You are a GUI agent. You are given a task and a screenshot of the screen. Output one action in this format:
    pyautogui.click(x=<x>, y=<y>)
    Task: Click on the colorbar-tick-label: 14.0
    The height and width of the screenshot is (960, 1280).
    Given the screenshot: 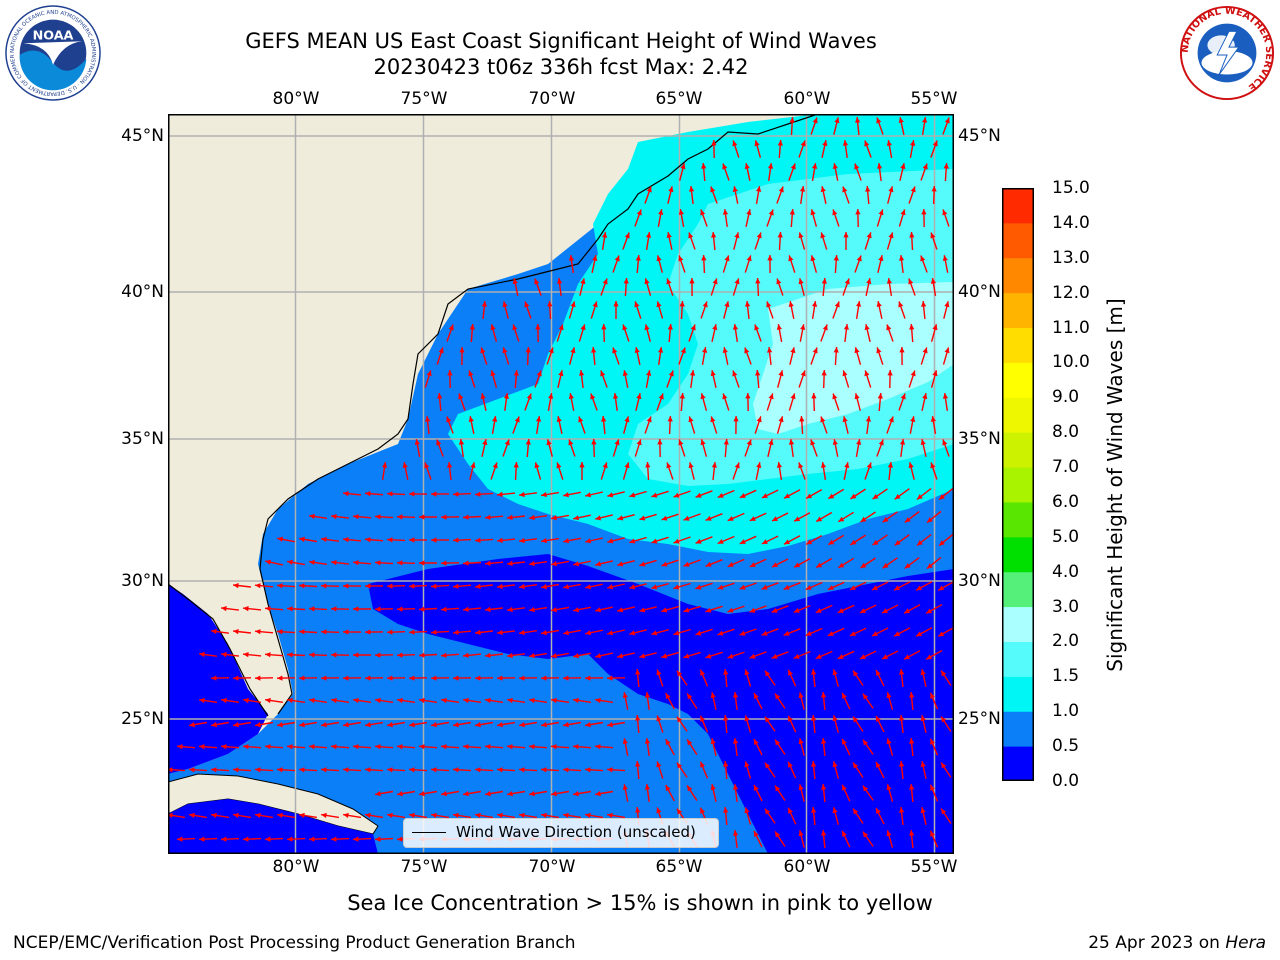 What is the action you would take?
    pyautogui.click(x=1071, y=222)
    